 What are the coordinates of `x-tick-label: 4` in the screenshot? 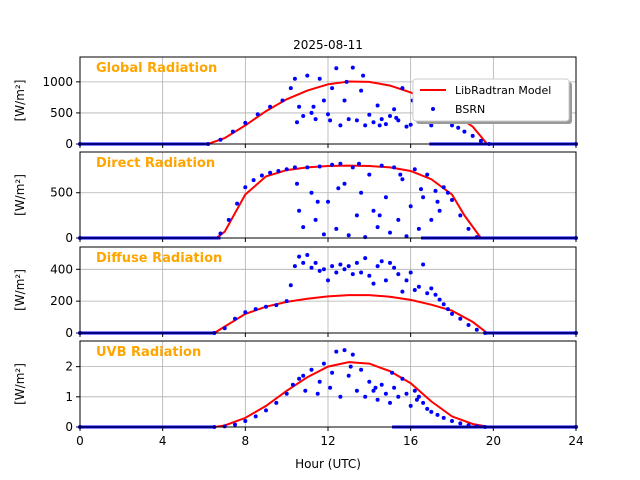 It's located at (163, 441).